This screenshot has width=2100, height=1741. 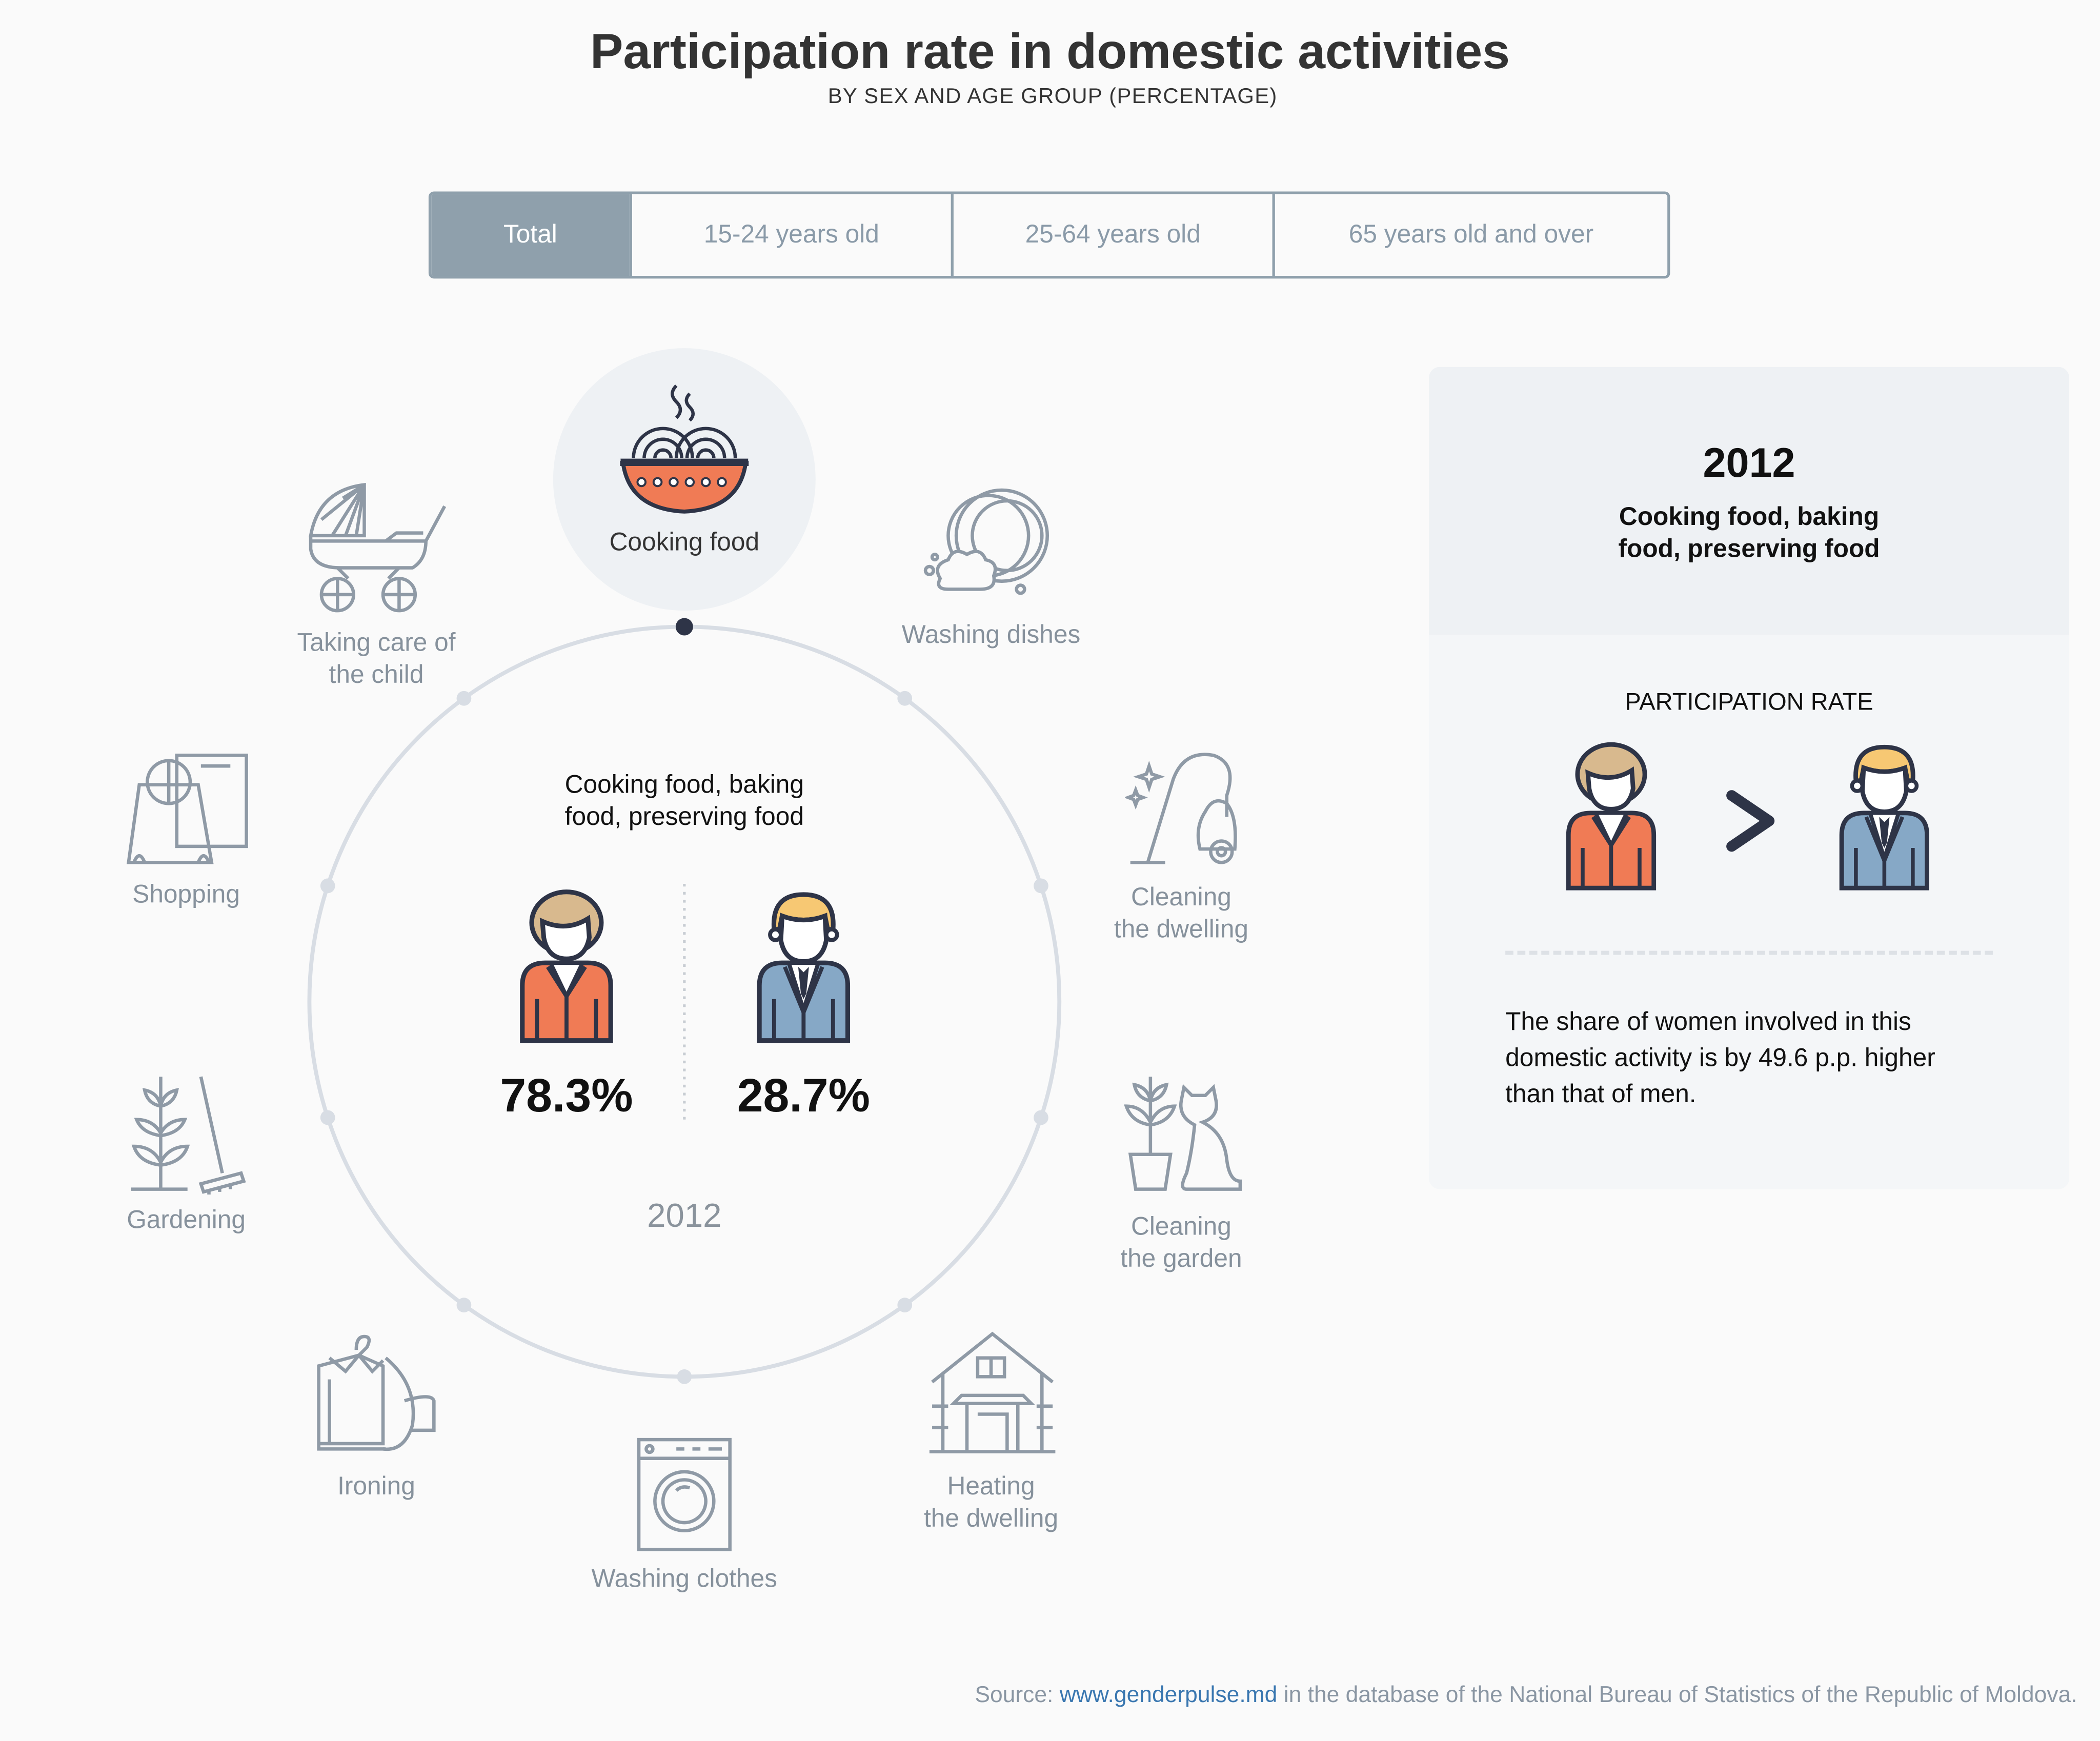 What do you see at coordinates (376, 1487) in the screenshot?
I see `activity-ironing-label: Ironing` at bounding box center [376, 1487].